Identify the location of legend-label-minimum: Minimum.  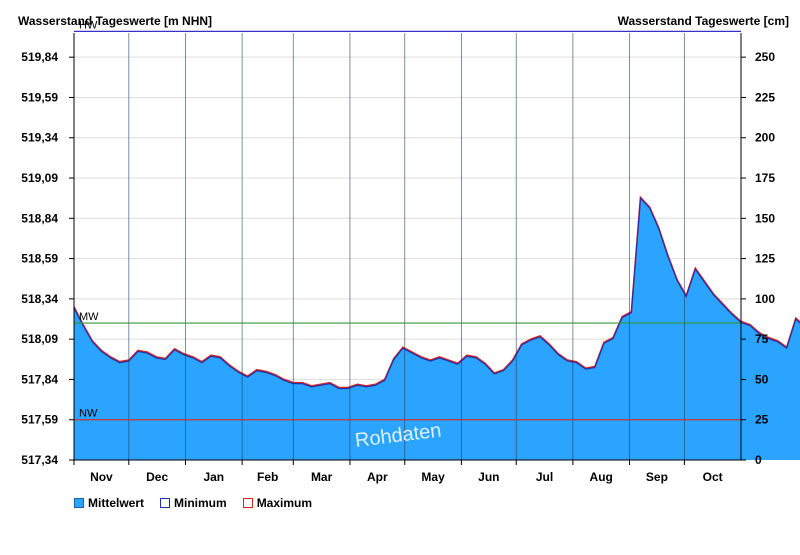
(200, 503).